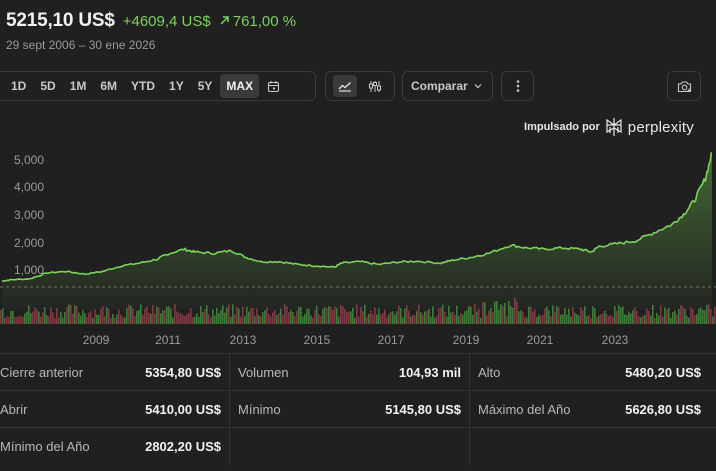 This screenshot has width=716, height=471. I want to click on stat-label: Mínimo, so click(259, 409).